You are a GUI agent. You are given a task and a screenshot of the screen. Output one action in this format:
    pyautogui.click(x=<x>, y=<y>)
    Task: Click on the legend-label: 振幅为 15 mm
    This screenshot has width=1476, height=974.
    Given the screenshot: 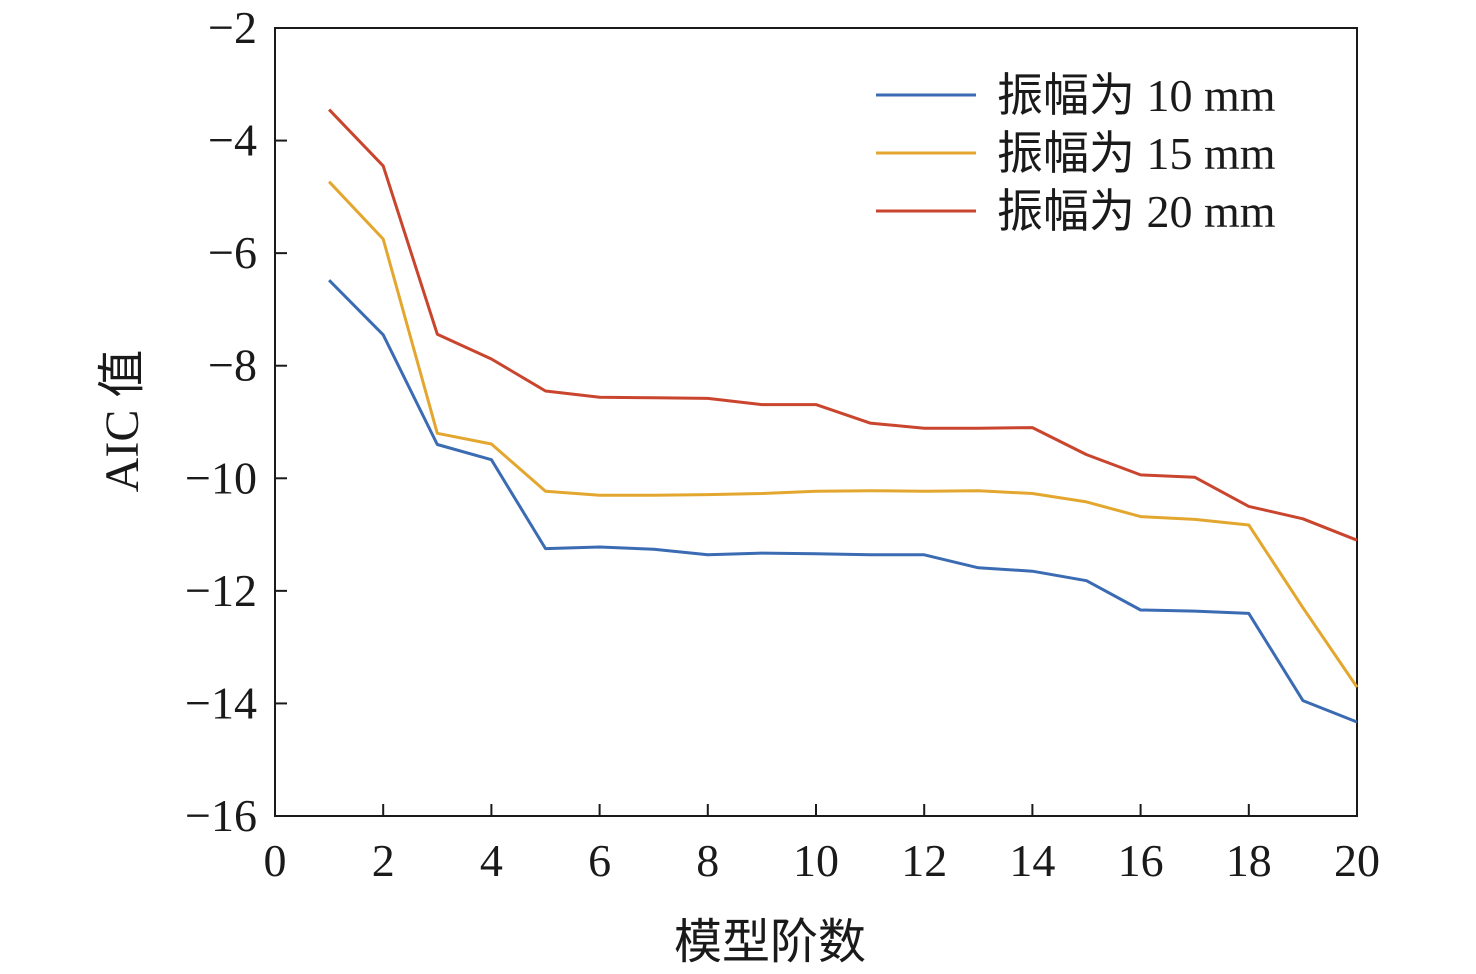 What is the action you would take?
    pyautogui.click(x=1136, y=153)
    